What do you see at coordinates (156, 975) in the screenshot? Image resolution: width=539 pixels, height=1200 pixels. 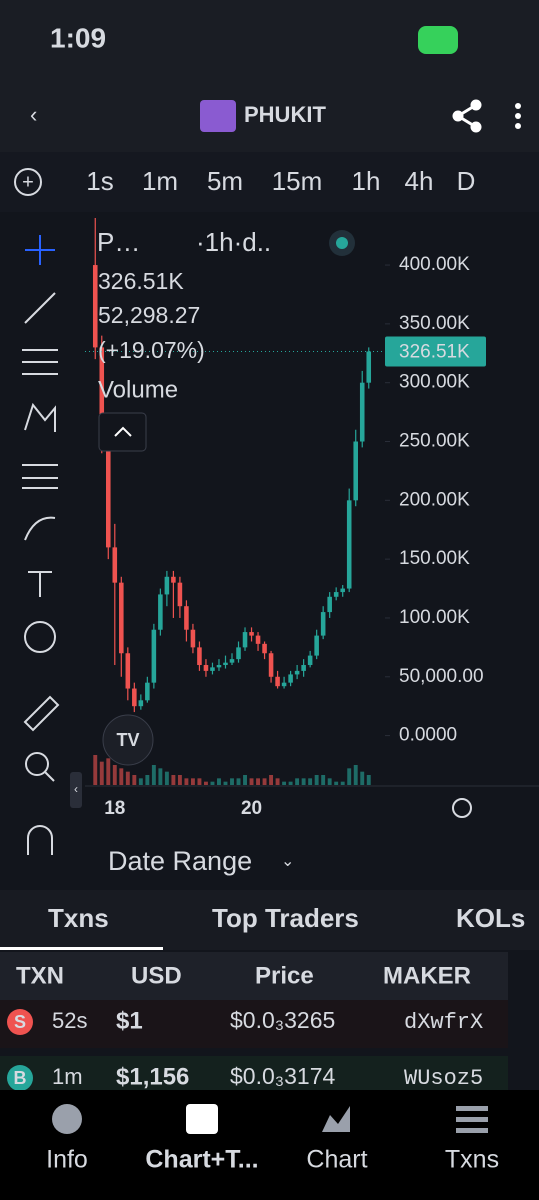 I see `column-header: USD` at bounding box center [156, 975].